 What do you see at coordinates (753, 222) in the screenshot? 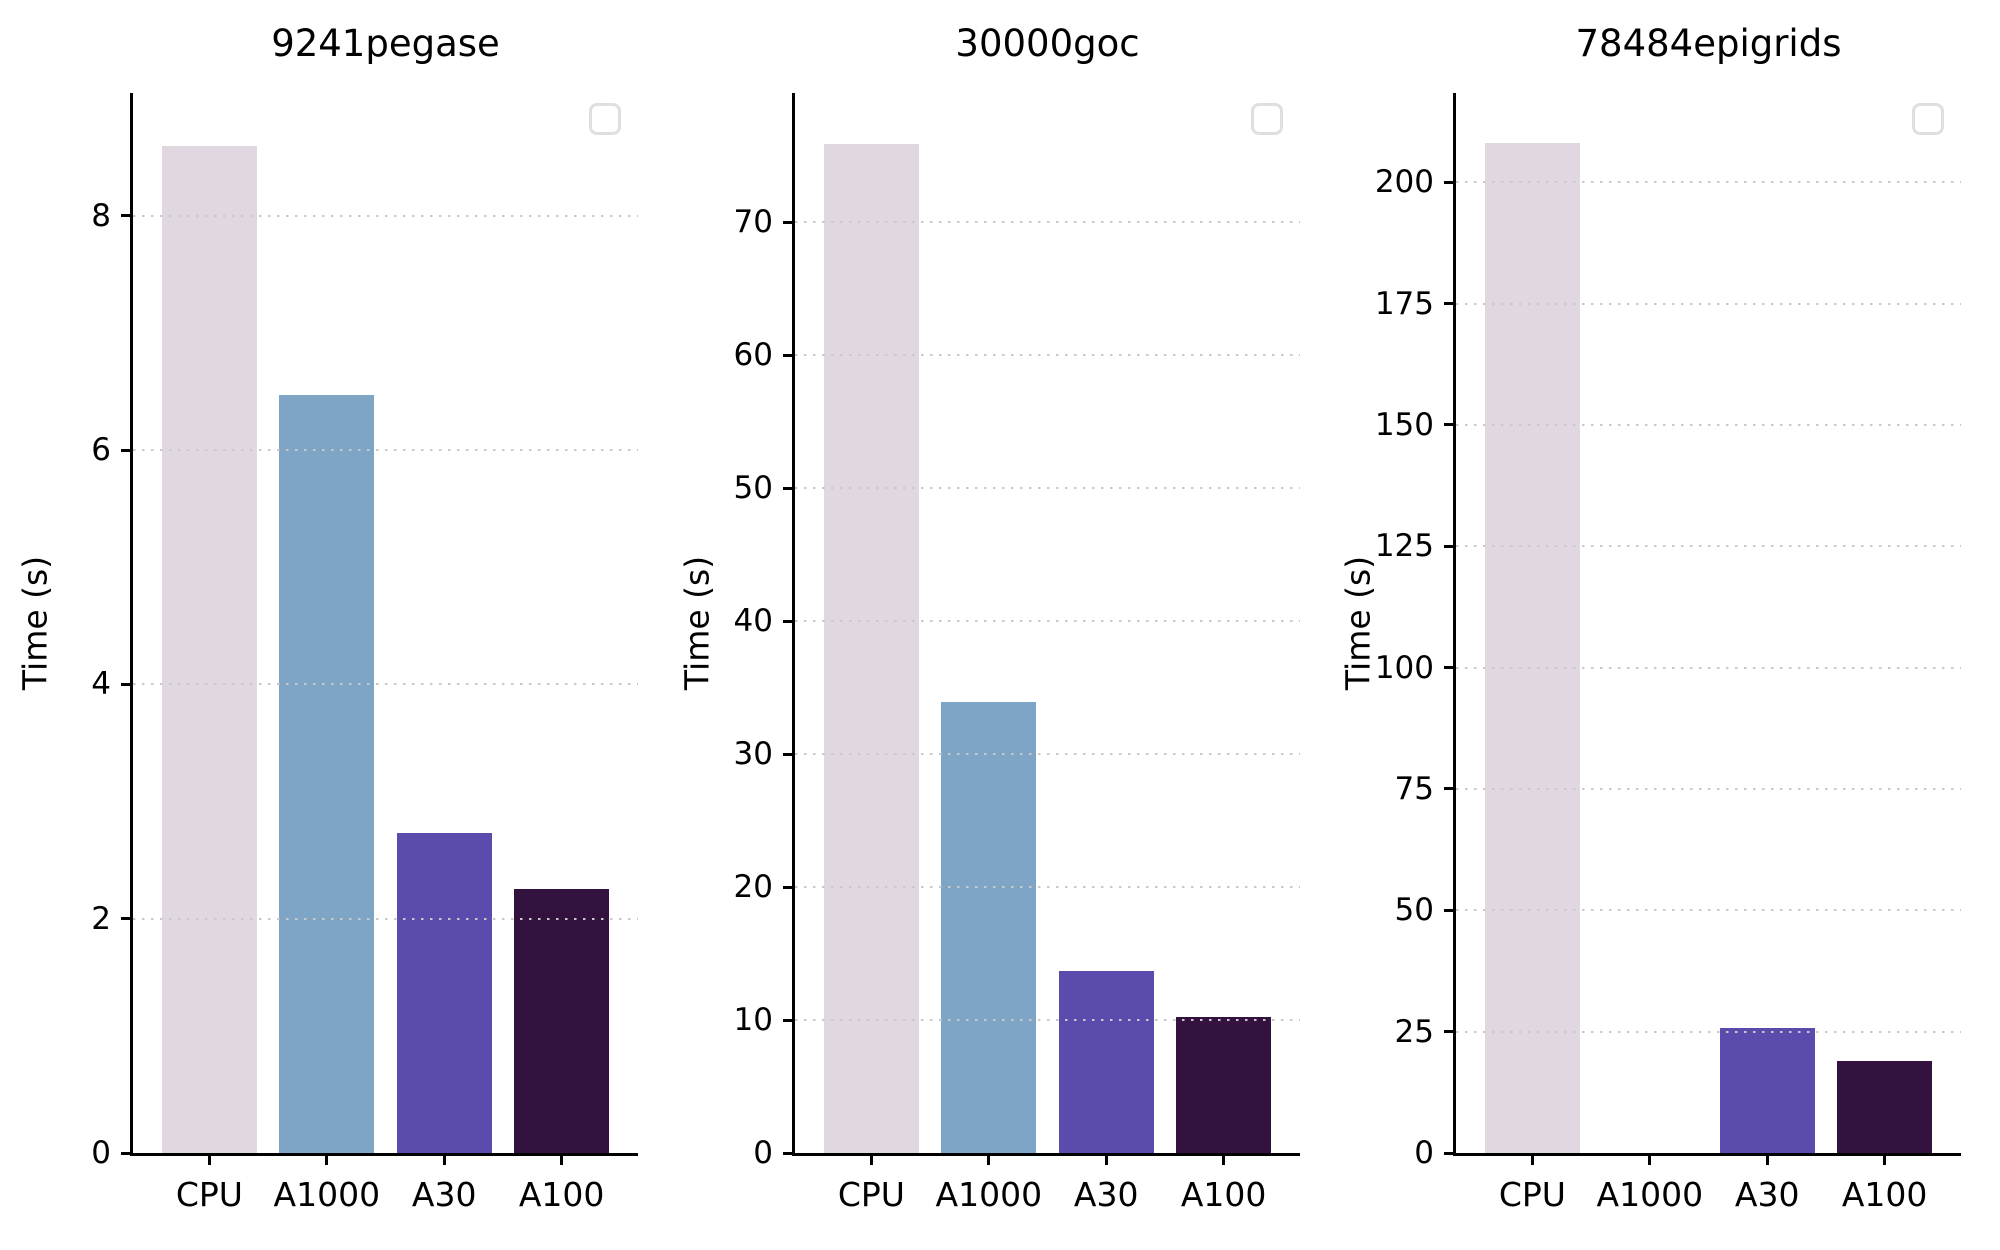
I see `y-tick-label: 70` at bounding box center [753, 222].